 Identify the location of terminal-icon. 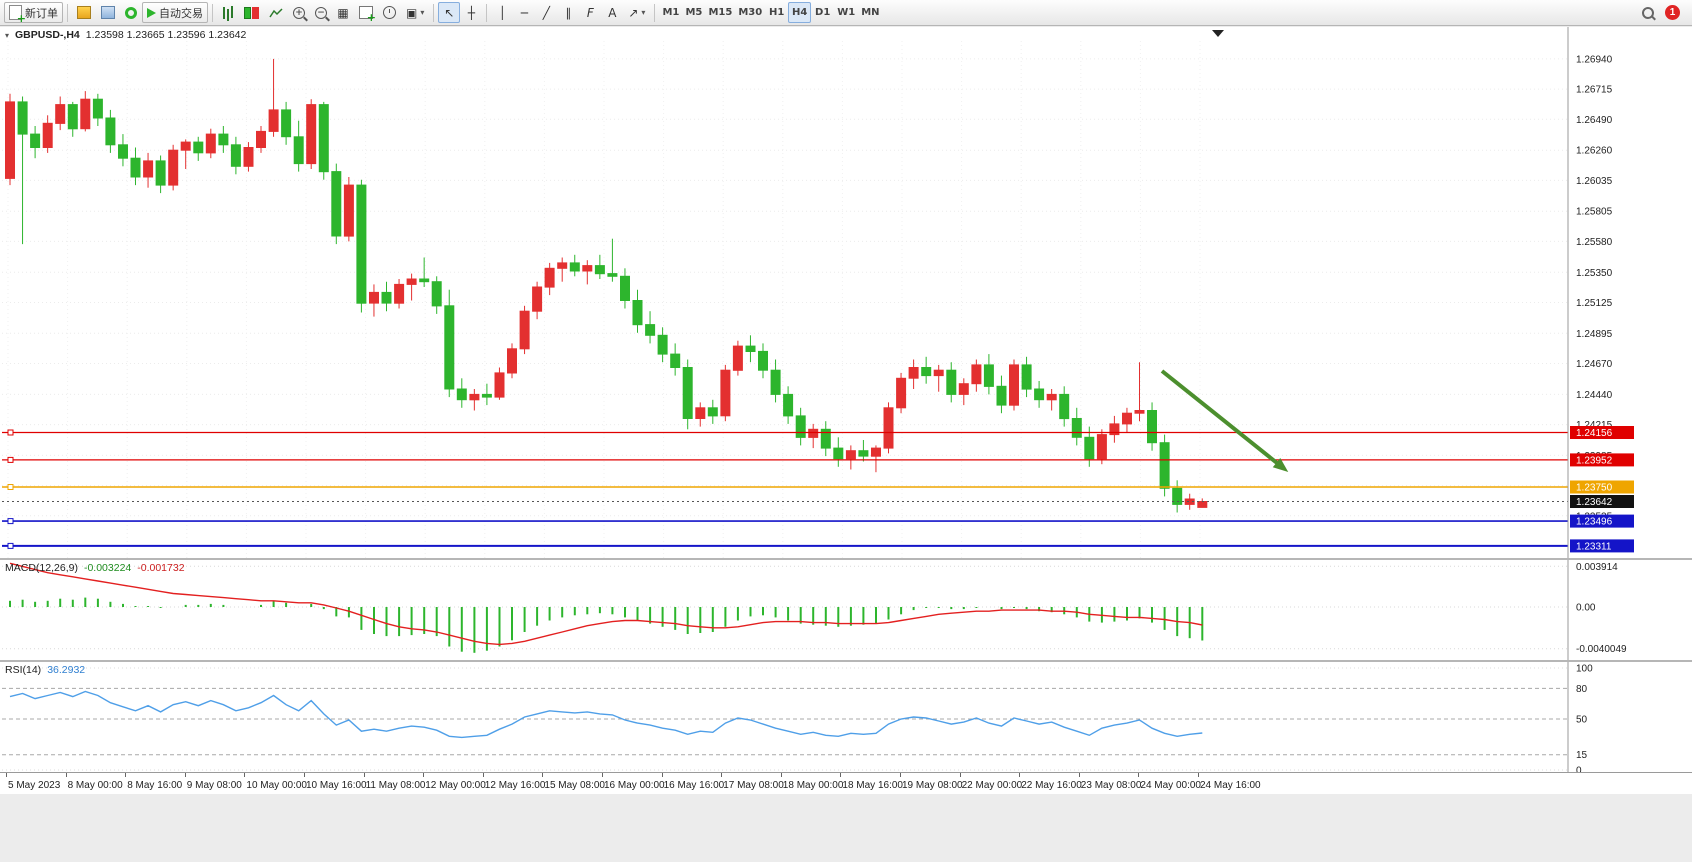
(131, 12).